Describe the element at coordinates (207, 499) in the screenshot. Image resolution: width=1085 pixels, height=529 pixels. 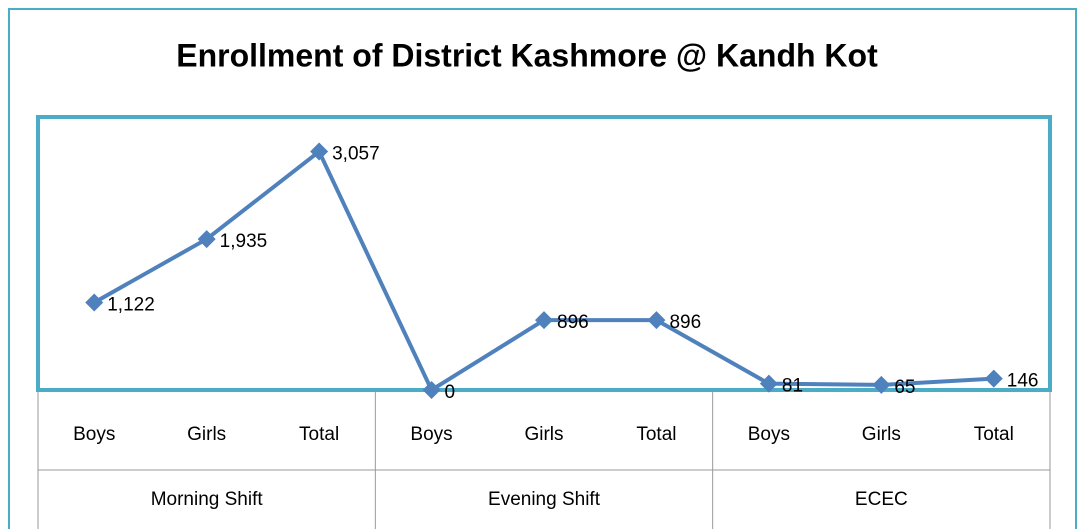
I see `group-label: Morning Shift` at that location.